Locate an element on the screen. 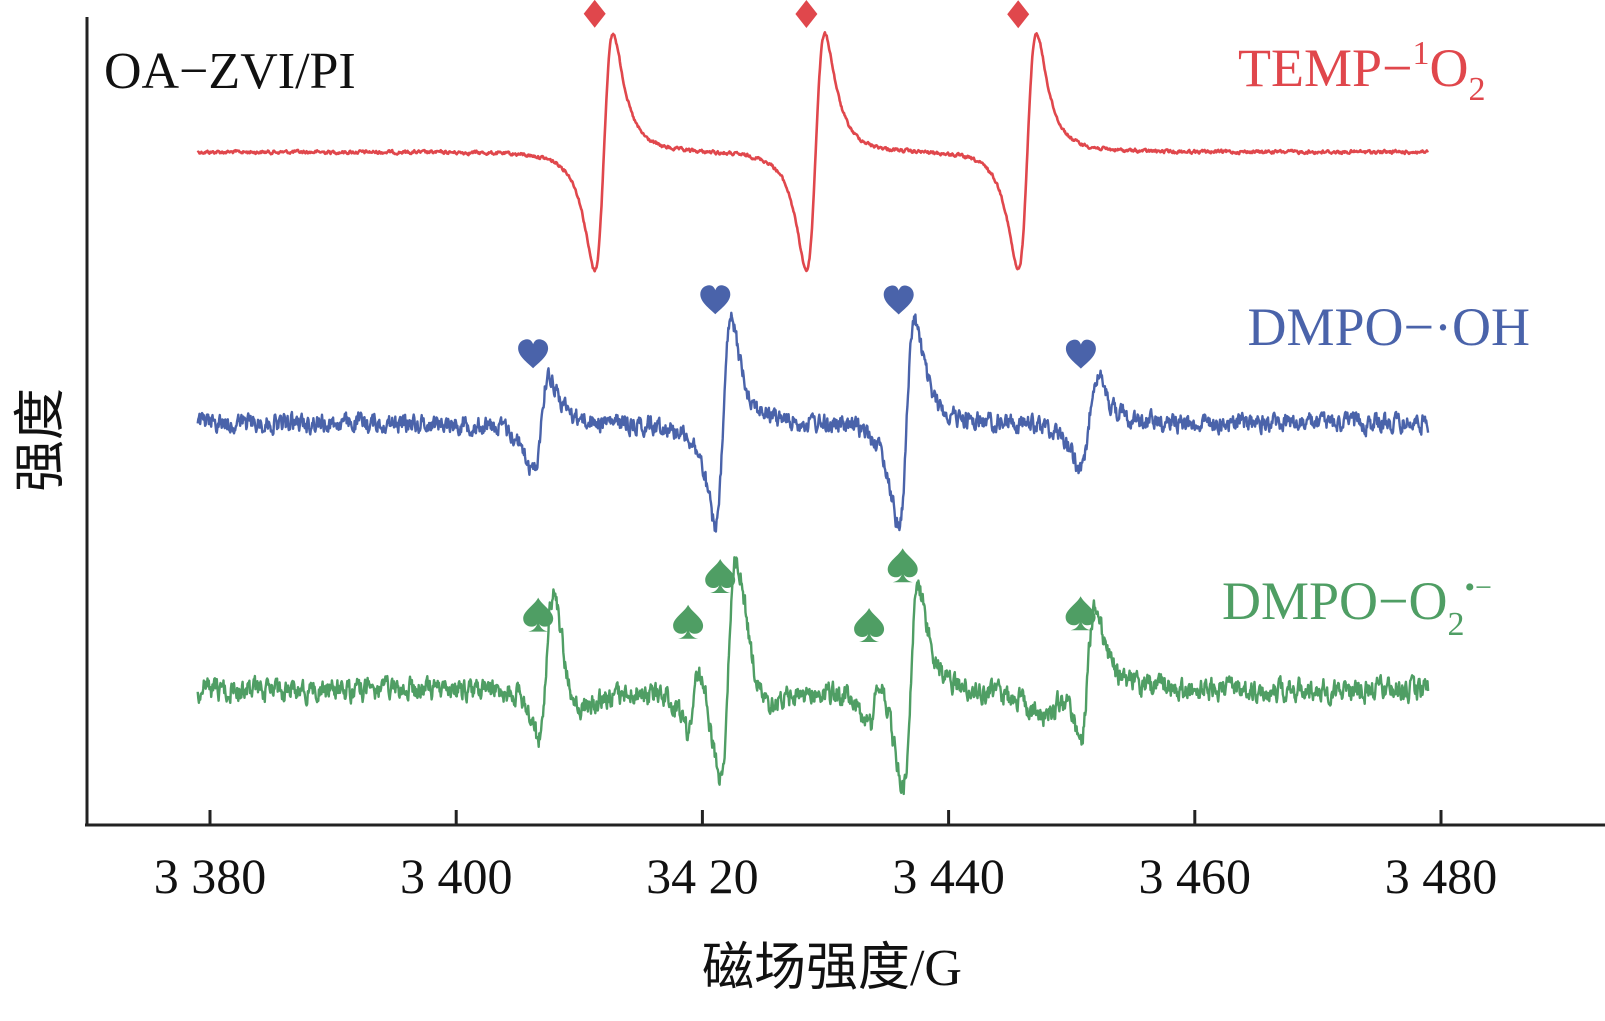 The height and width of the screenshot is (1021, 1605). series-label-temp-main: TEMP− is located at coordinates (1325, 68).